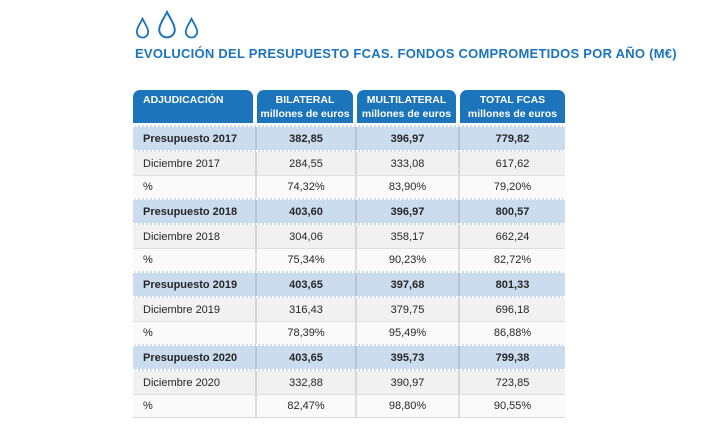 This screenshot has width=705, height=433. I want to click on table-row-percent-2019: % 78,39% 95,49% 86,88%, so click(349, 332).